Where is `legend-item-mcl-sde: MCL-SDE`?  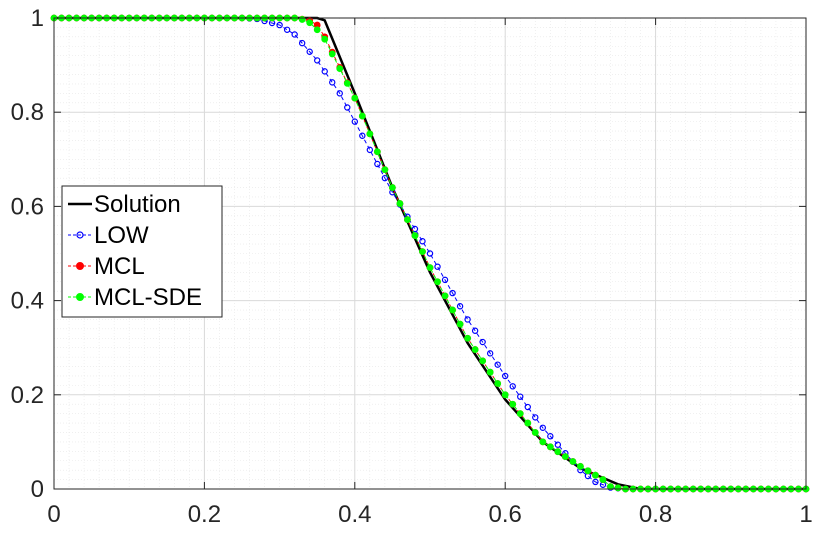 legend-item-mcl-sde: MCL-SDE is located at coordinates (135, 297).